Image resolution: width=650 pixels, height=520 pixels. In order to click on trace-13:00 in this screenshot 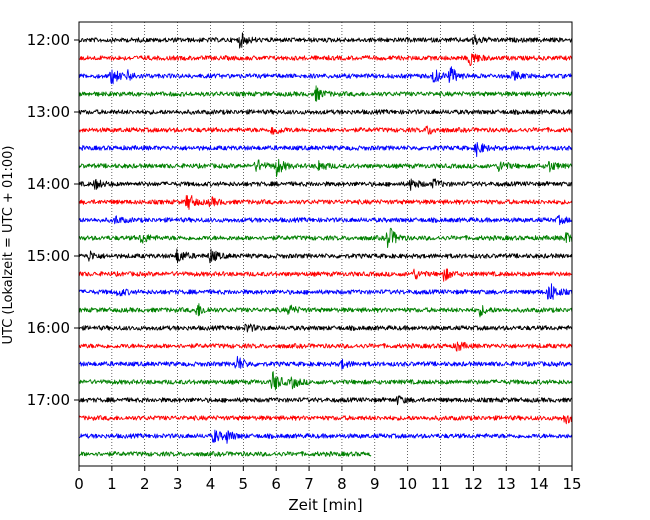, I will do `click(325, 112)`.